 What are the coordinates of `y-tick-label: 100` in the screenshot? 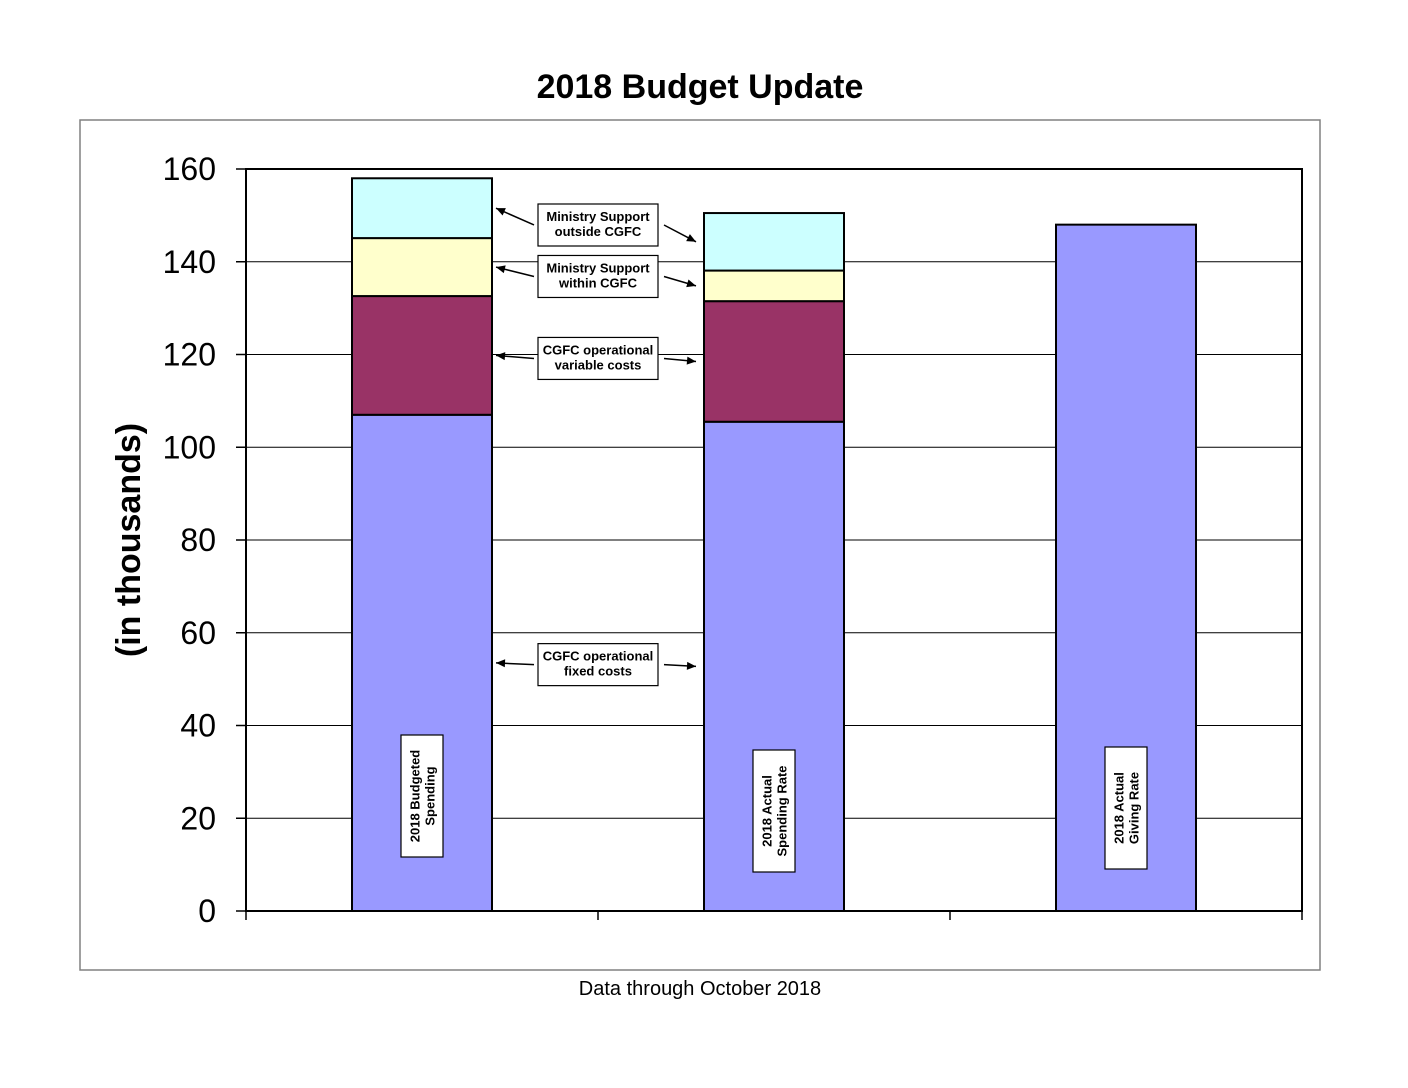 It's located at (189, 447).